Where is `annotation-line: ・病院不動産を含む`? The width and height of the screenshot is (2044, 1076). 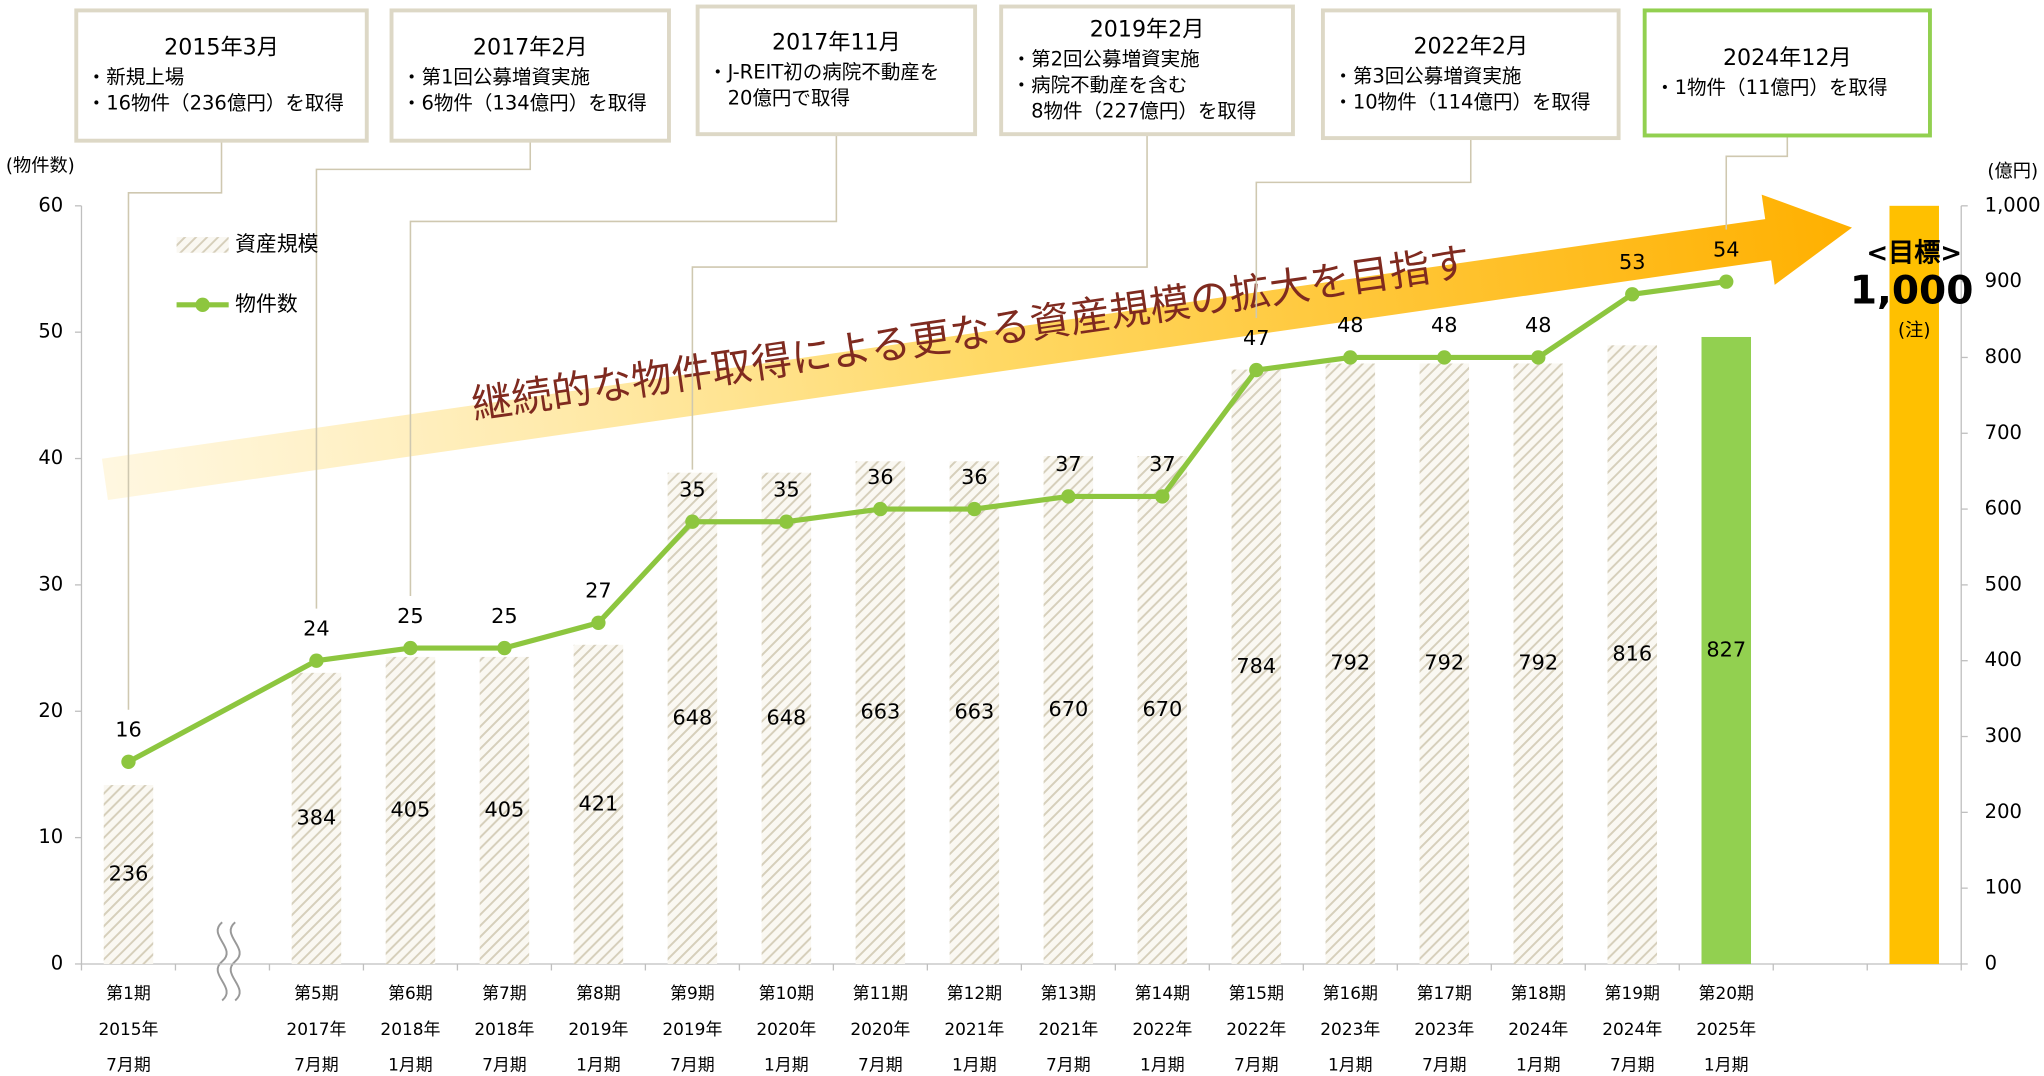 annotation-line: ・病院不動産を含む is located at coordinates (1100, 84).